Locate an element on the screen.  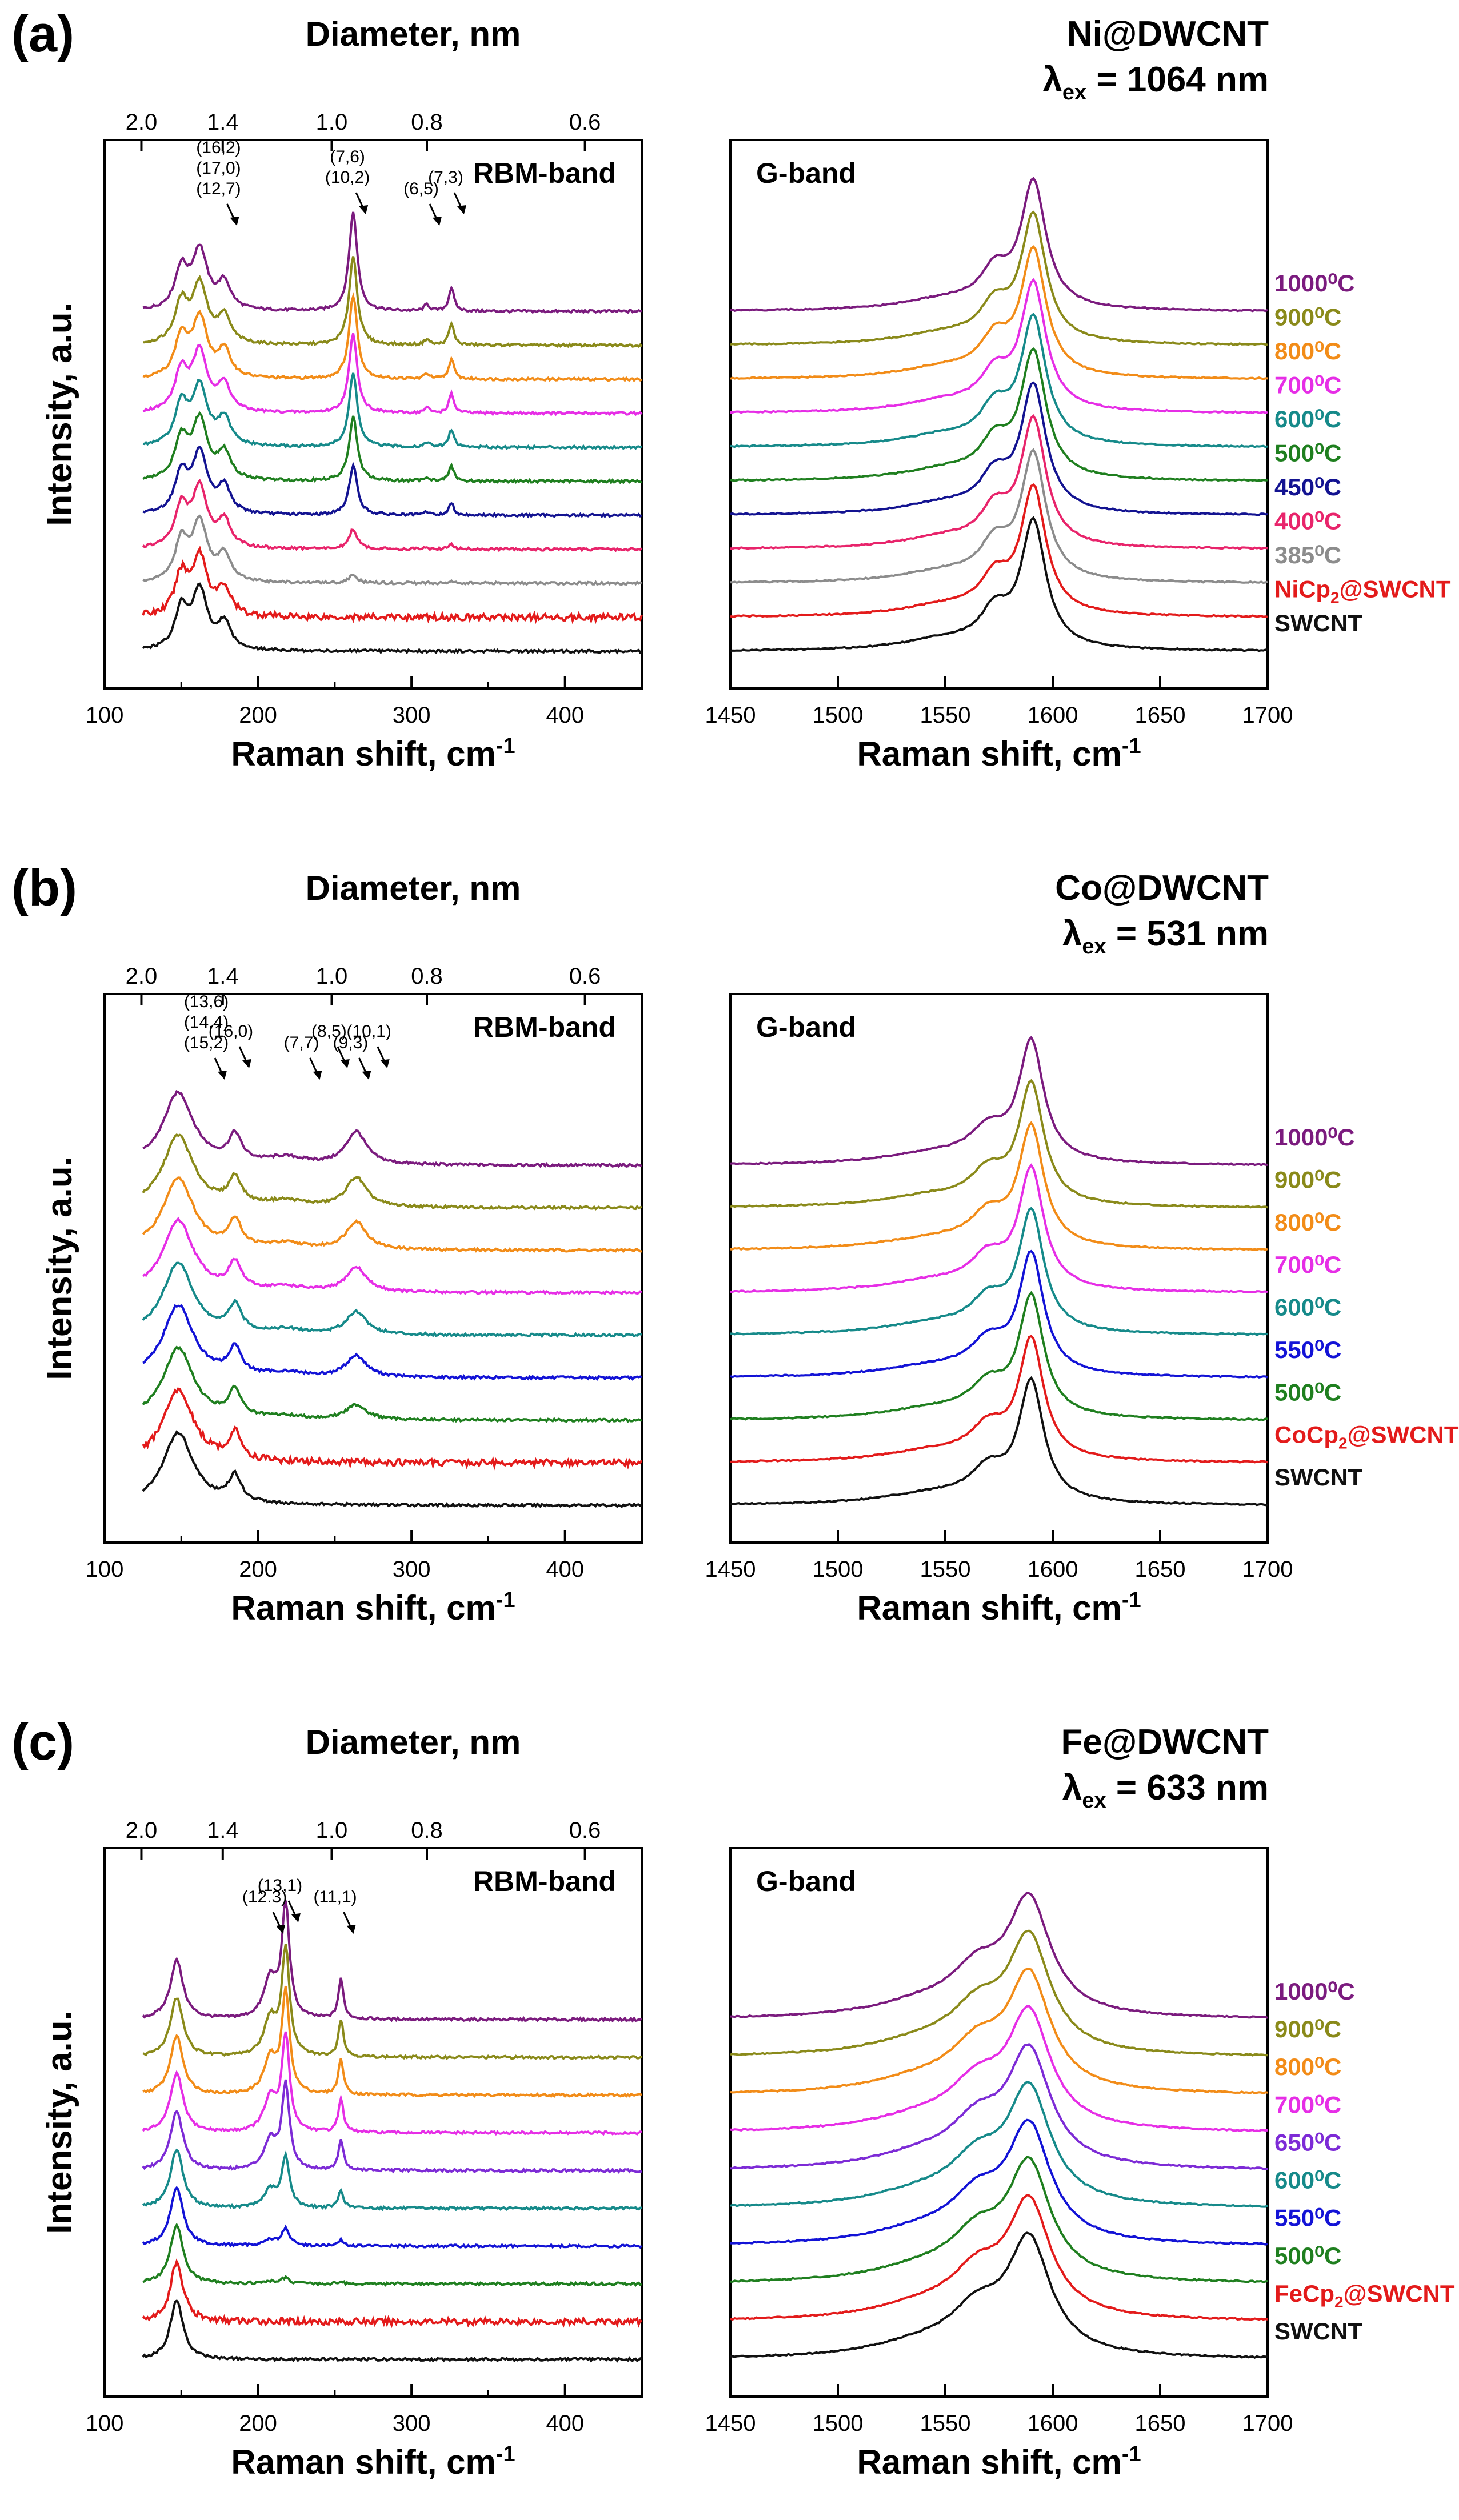
peak-annotation: (12,7) is located at coordinates (218, 188).